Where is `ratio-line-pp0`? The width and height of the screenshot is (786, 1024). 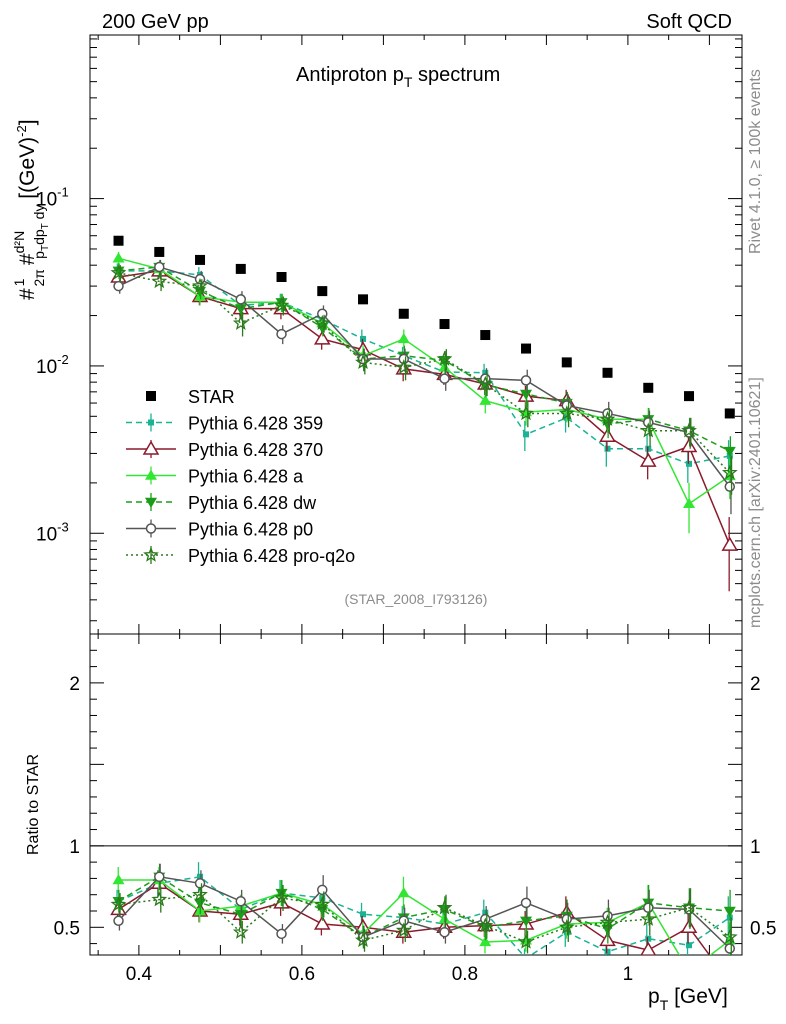 ratio-line-pp0 is located at coordinates (424, 912).